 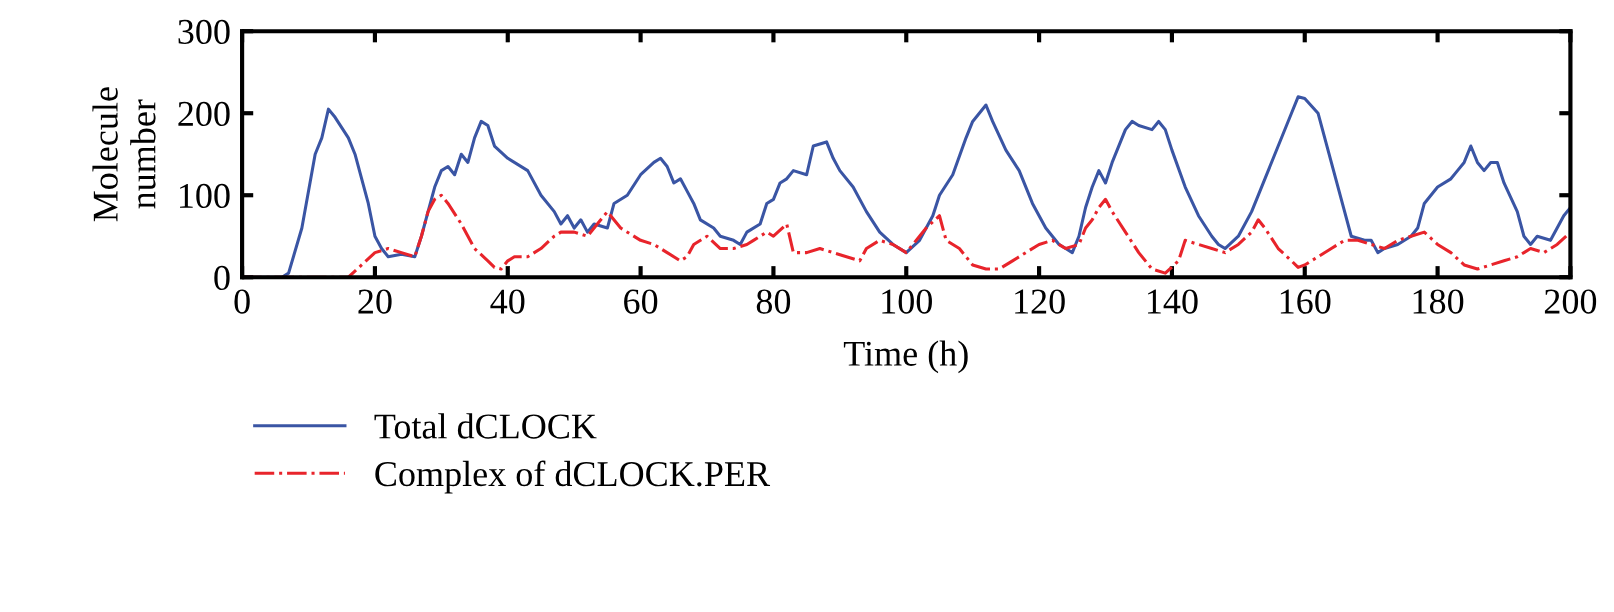 I want to click on legend-label: Total dCLOCK, so click(x=485, y=426).